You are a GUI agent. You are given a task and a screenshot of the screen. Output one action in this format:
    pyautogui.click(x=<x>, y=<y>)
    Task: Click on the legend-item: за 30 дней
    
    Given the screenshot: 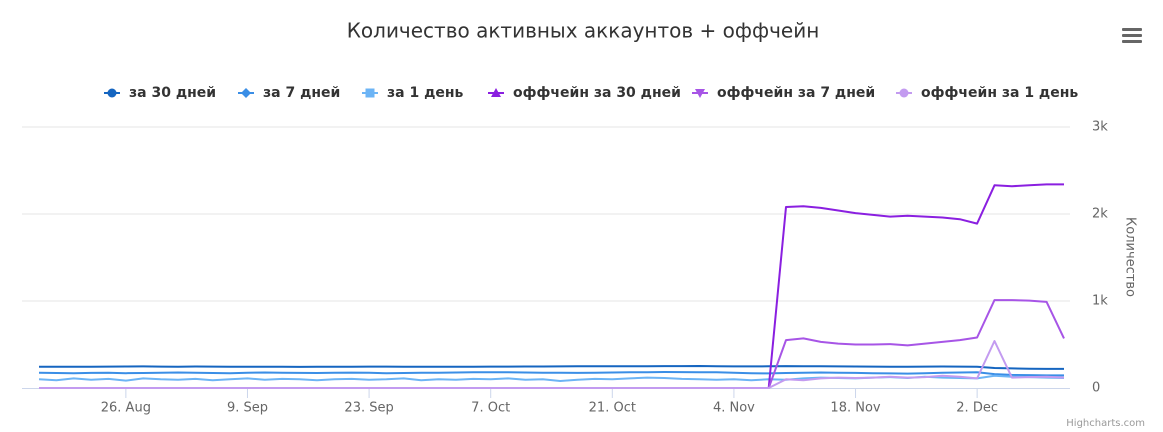 What is the action you would take?
    pyautogui.click(x=160, y=93)
    